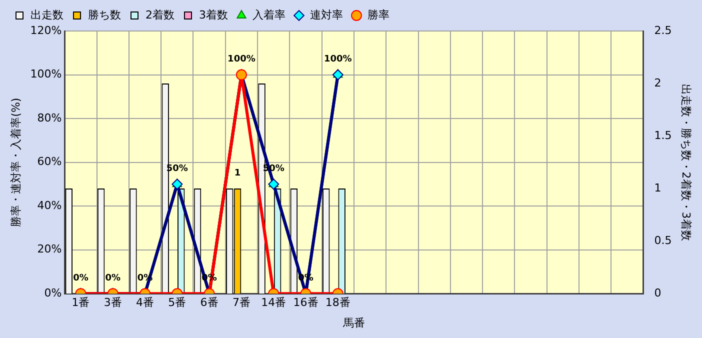 This screenshot has width=702, height=338. I want to click on x-tick-label: 7番, so click(241, 303).